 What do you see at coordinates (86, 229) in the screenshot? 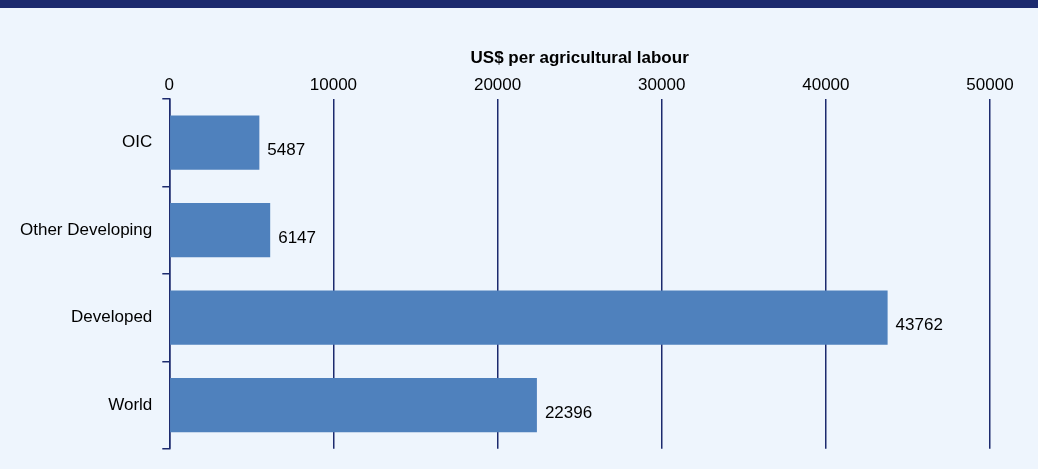
I see `y-tick-label: Other Developing` at bounding box center [86, 229].